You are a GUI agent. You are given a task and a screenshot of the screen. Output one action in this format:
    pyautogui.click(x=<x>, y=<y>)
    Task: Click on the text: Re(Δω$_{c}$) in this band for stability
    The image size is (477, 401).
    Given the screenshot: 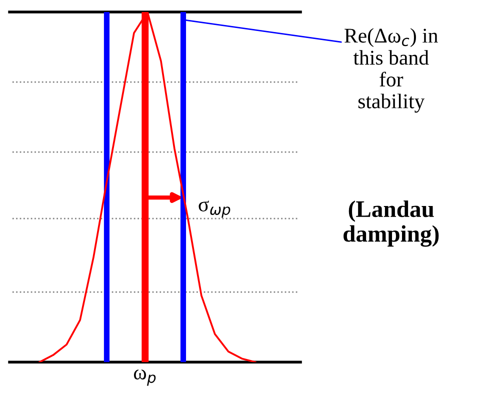 What is the action you would take?
    pyautogui.click(x=391, y=70)
    